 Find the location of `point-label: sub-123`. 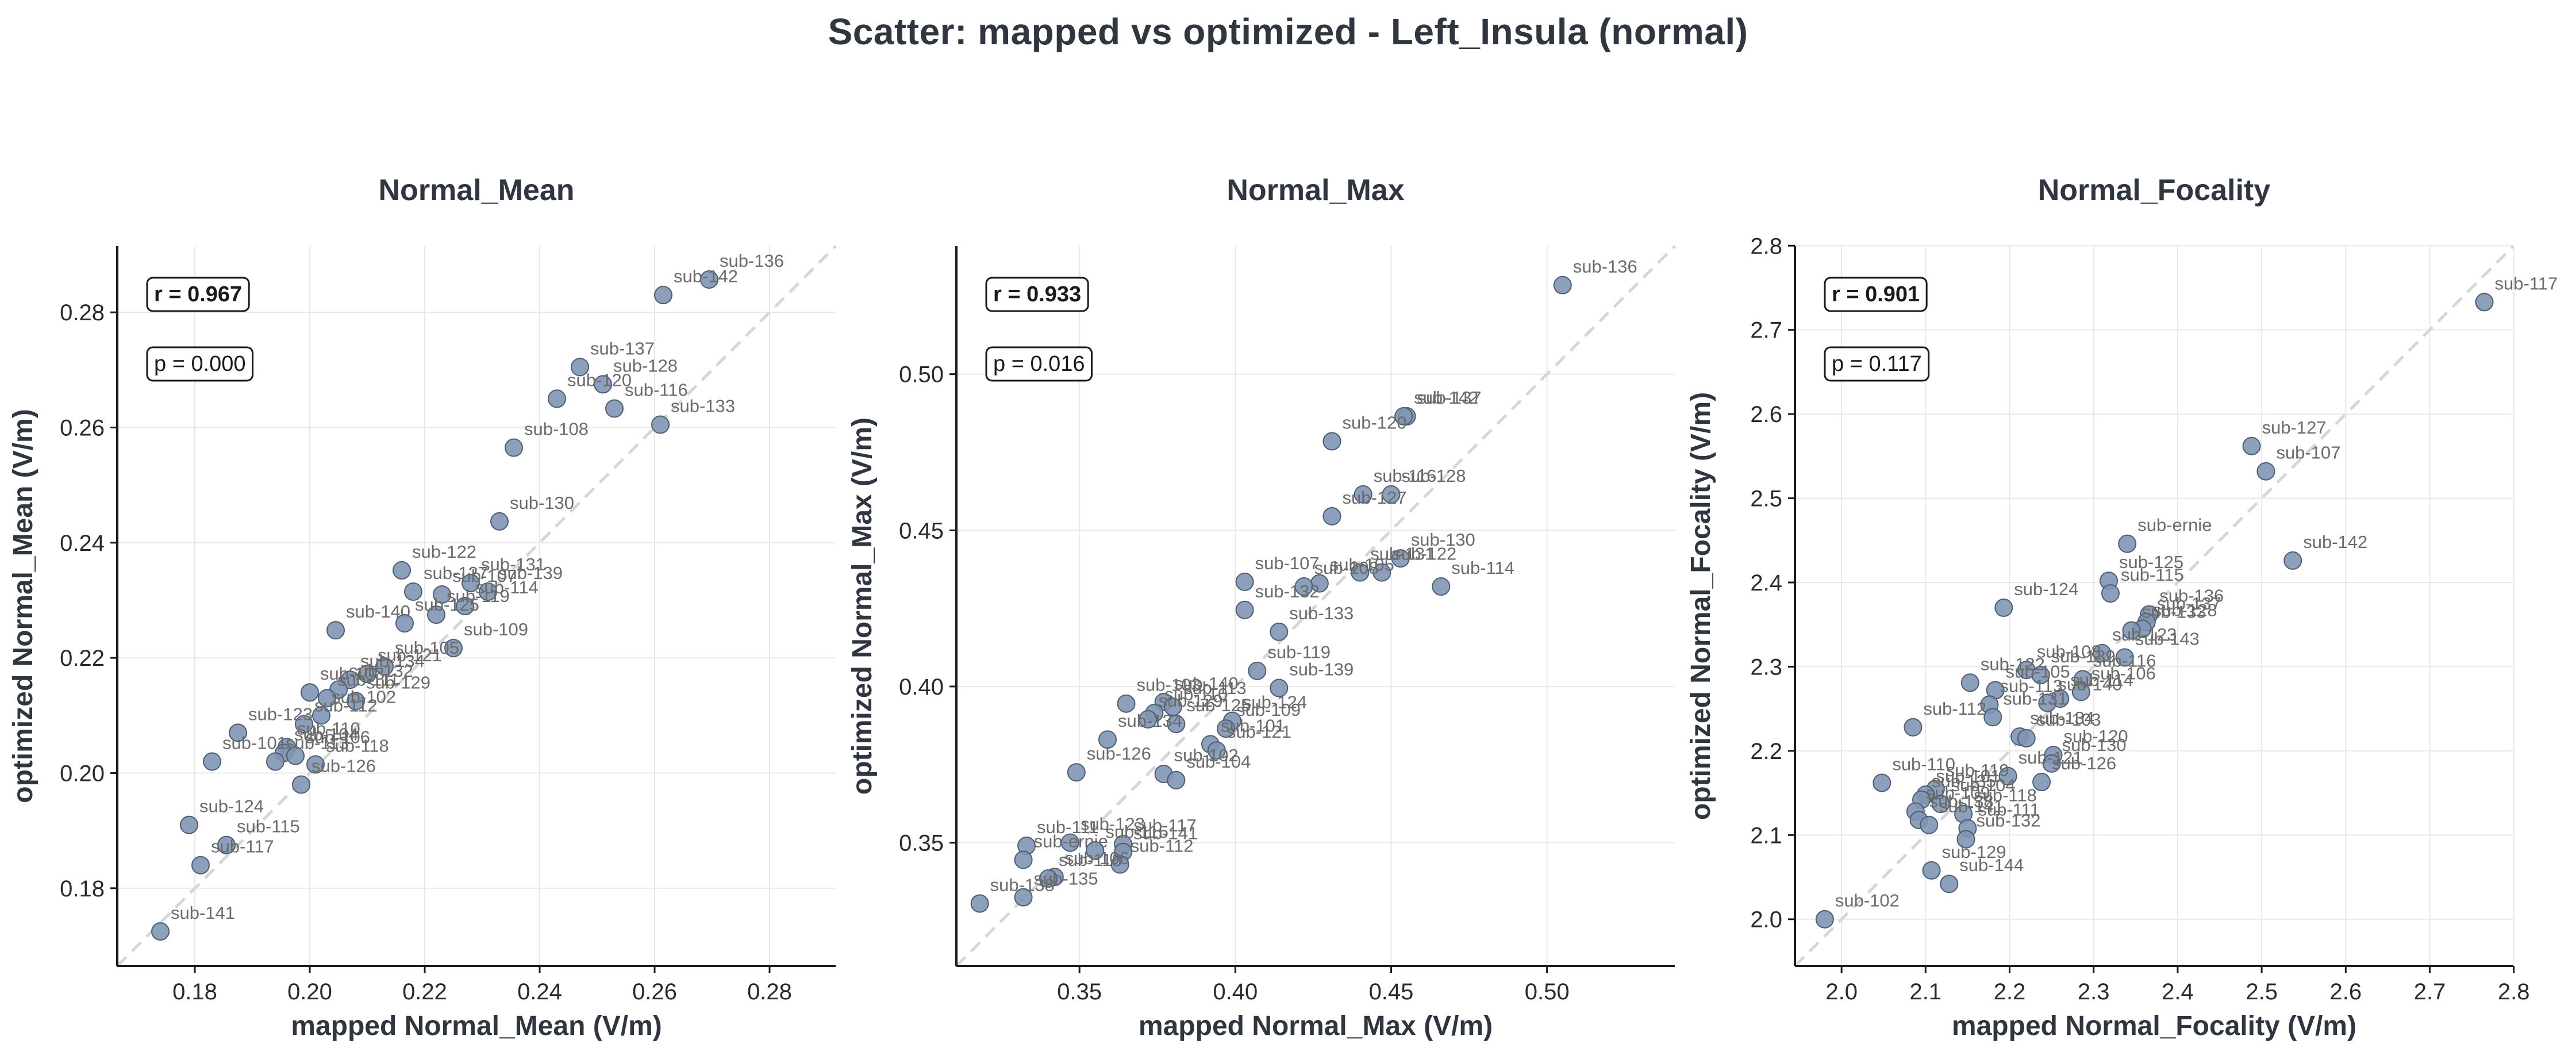

point-label: sub-123 is located at coordinates (1113, 824).